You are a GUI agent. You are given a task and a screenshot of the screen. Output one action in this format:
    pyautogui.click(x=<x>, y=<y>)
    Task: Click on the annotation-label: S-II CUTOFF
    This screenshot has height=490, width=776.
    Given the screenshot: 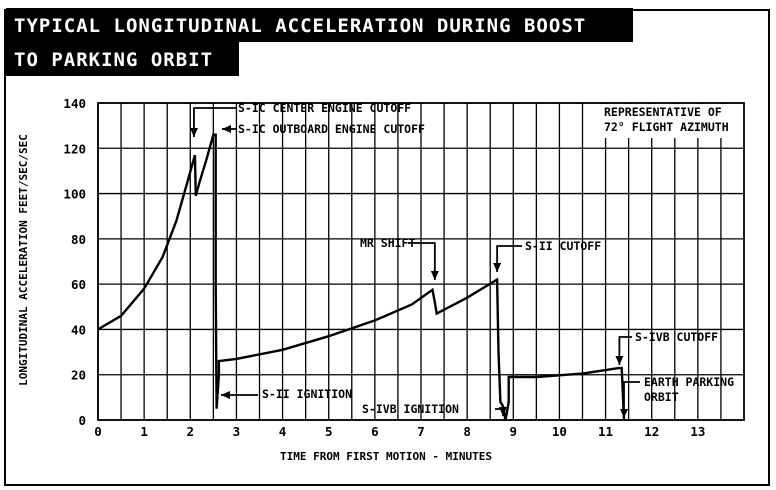 What is the action you would take?
    pyautogui.click(x=563, y=246)
    